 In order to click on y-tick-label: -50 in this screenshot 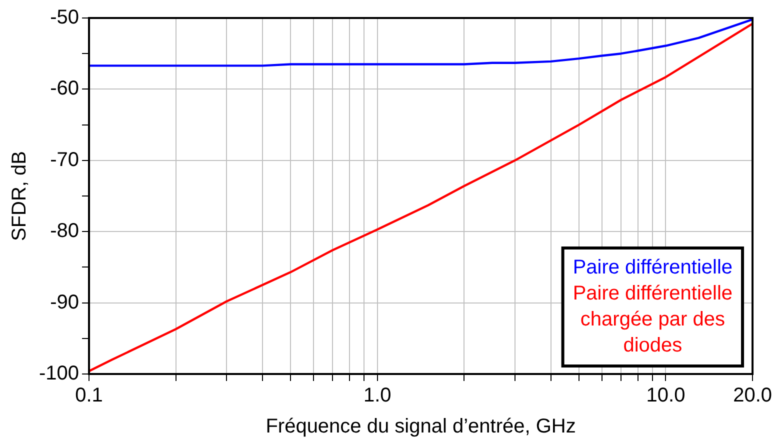, I will do `click(65, 17)`.